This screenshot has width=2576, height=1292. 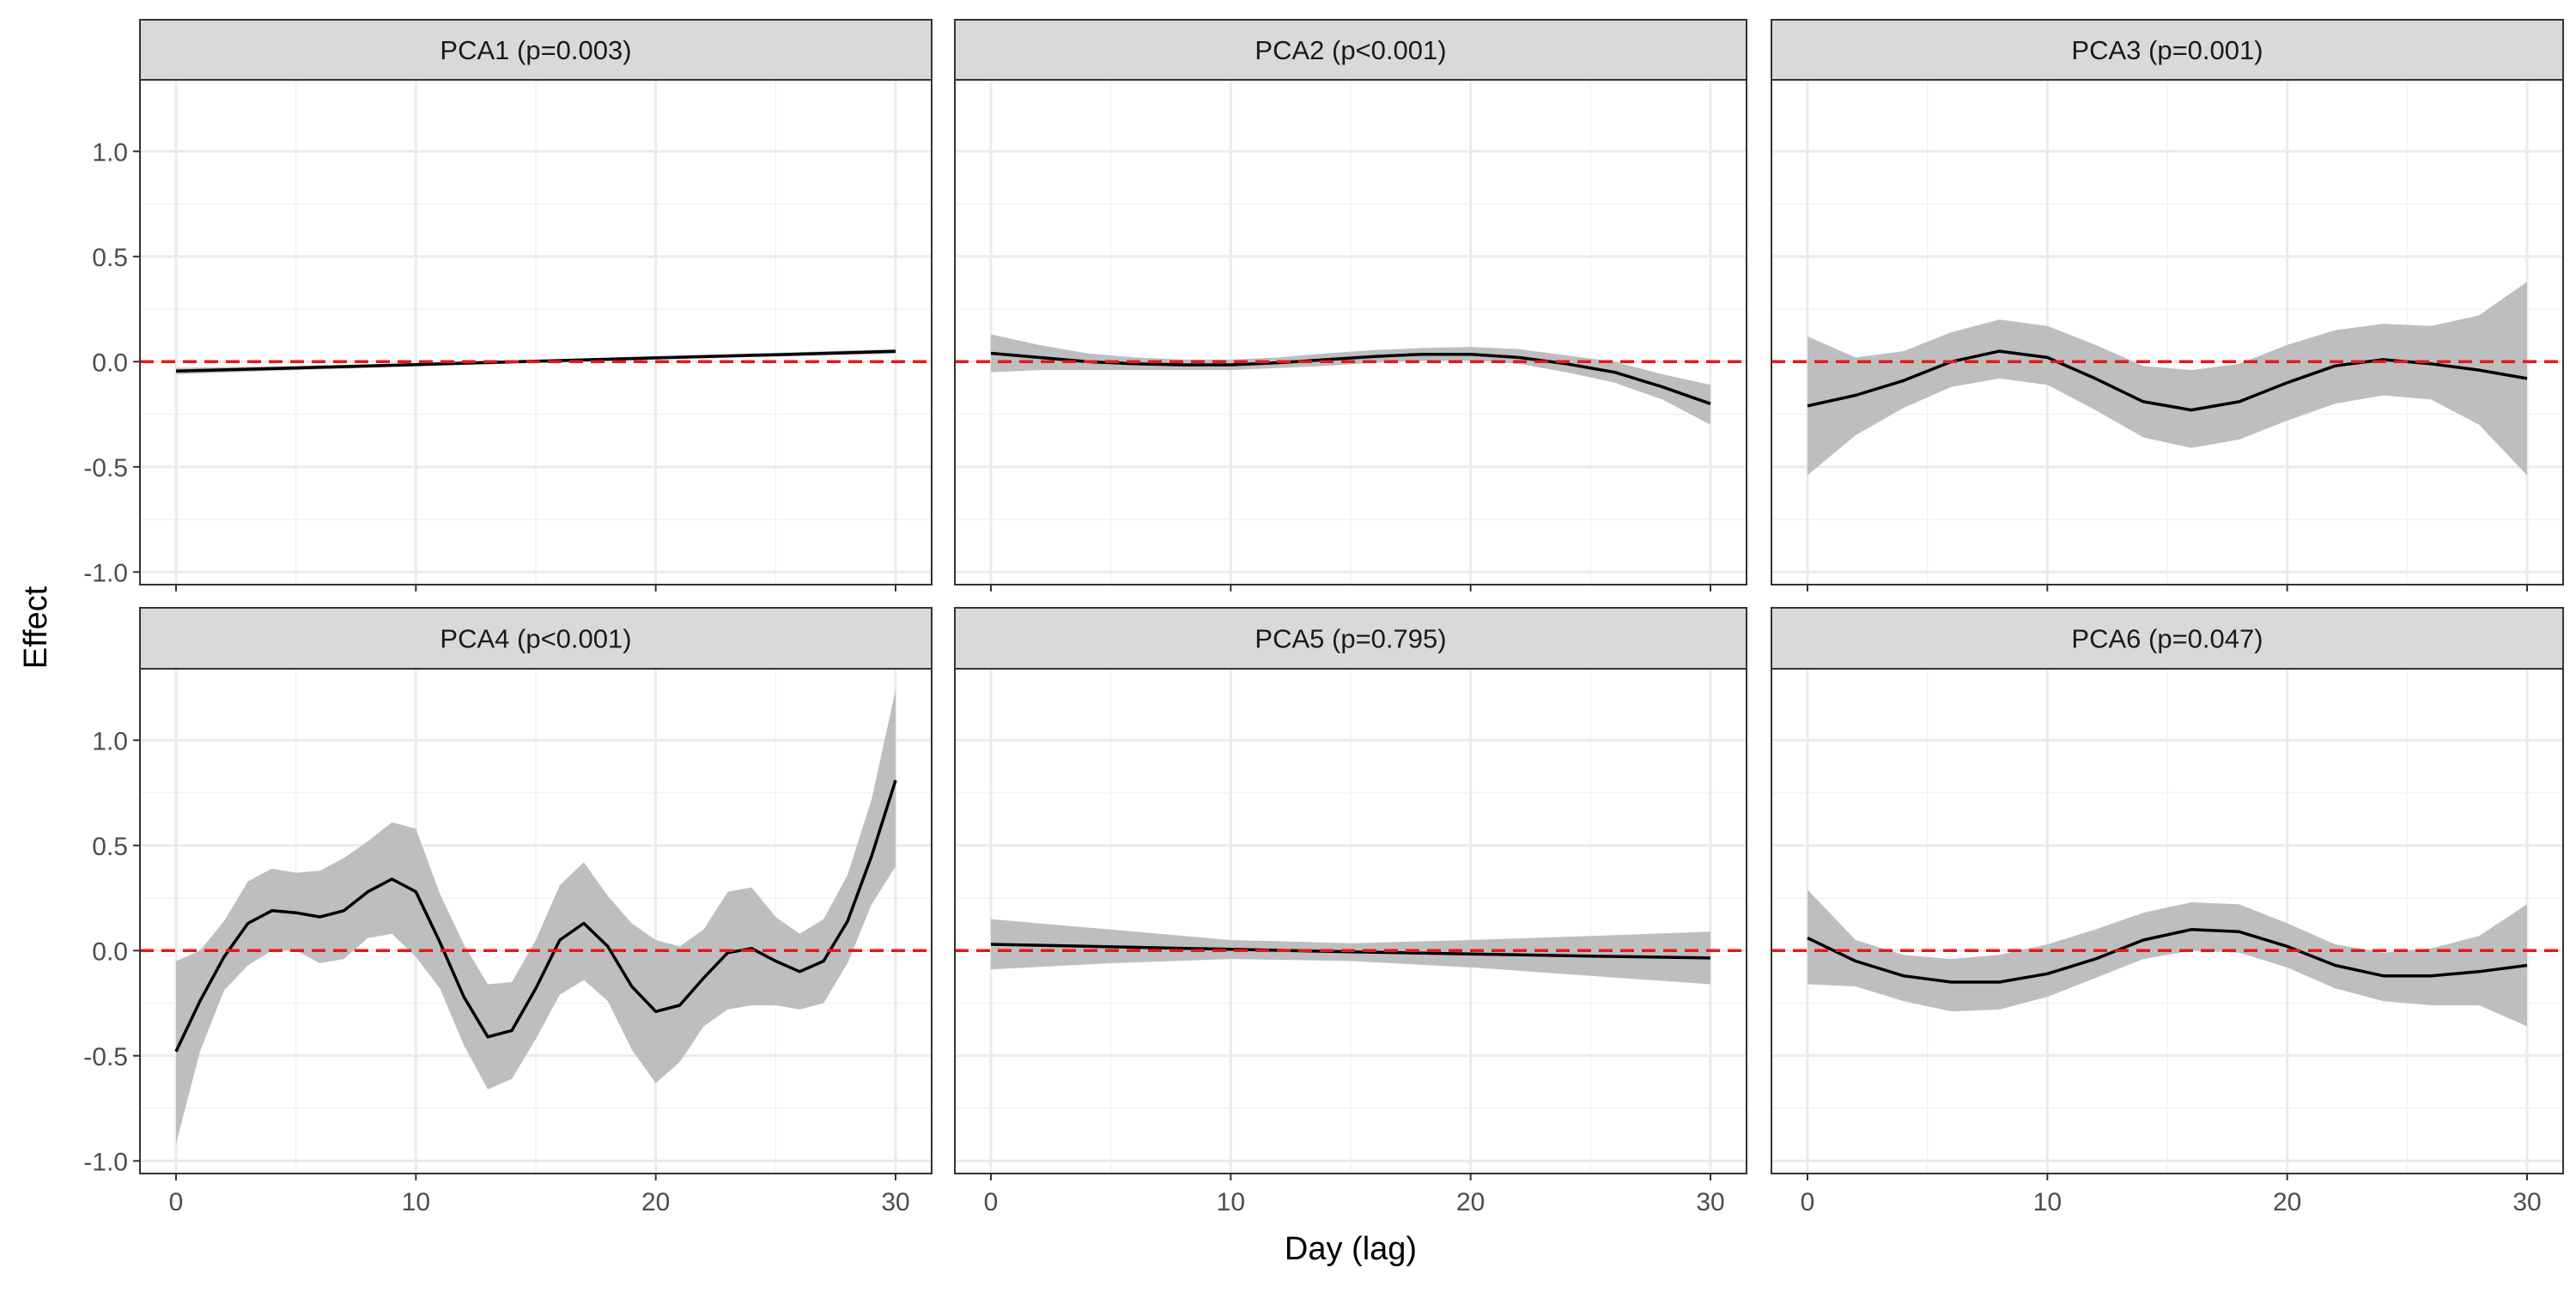 What do you see at coordinates (416, 1202) in the screenshot?
I see `panel-4-x-tick-label: 10` at bounding box center [416, 1202].